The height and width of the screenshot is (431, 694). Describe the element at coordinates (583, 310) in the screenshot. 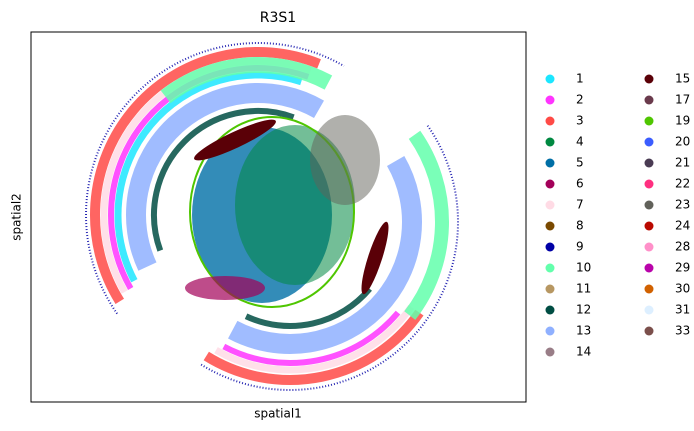

I see `legend-label: 12` at that location.